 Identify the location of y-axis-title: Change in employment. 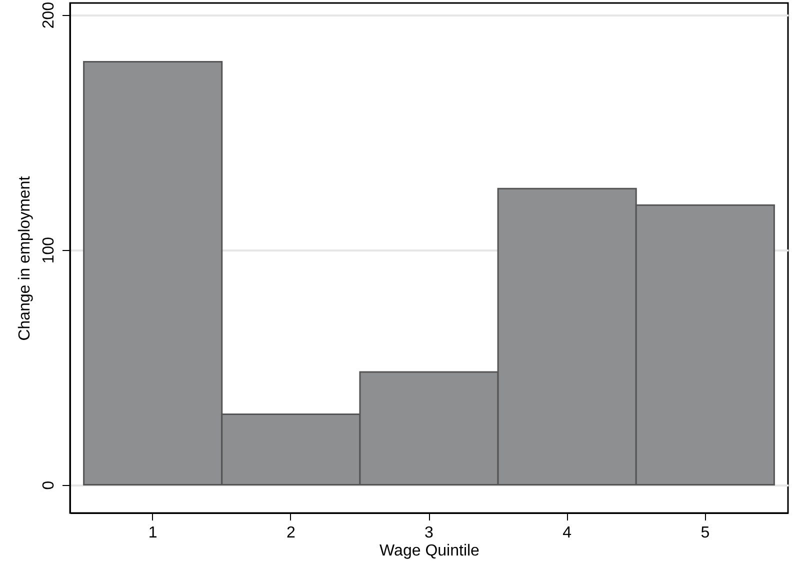
(25, 258).